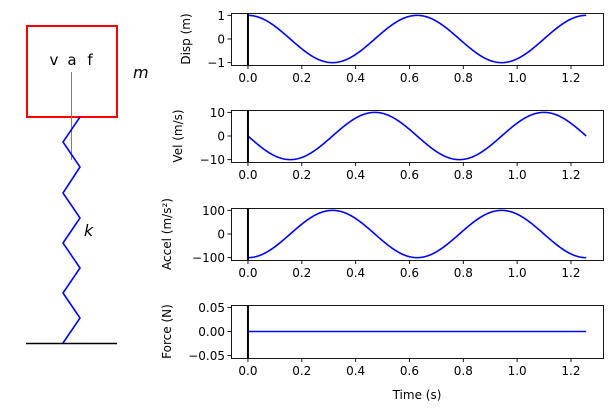 The width and height of the screenshot is (611, 415). What do you see at coordinates (211, 308) in the screenshot?
I see `y-tick-label: 0.05` at bounding box center [211, 308].